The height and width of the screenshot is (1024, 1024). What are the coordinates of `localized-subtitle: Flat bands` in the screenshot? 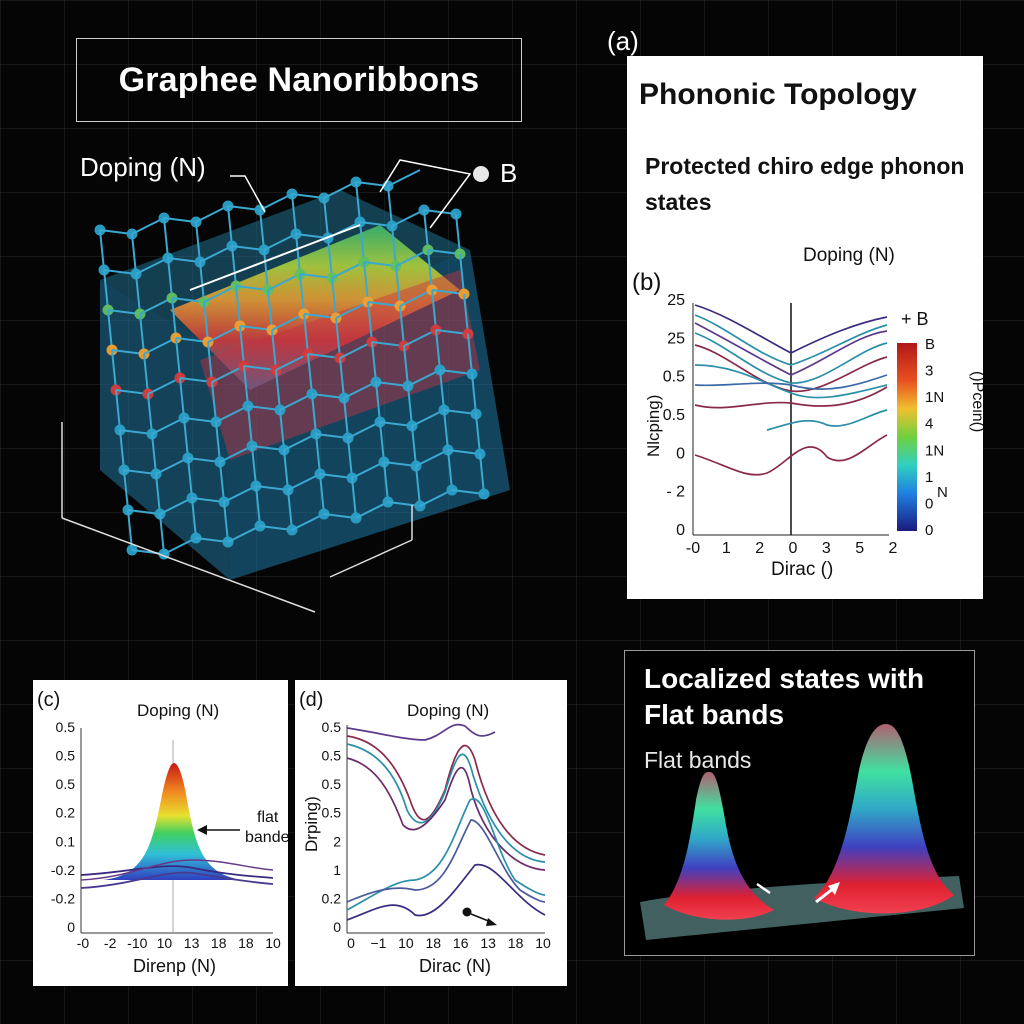 It's located at (697, 760).